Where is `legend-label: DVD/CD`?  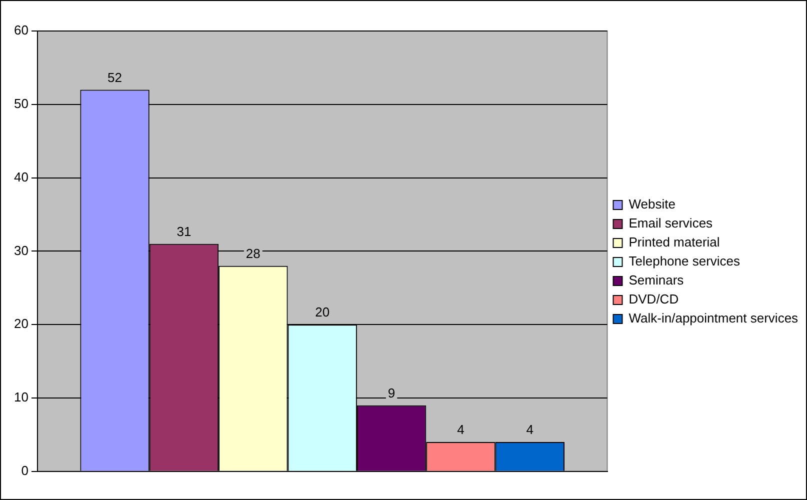 legend-label: DVD/CD is located at coordinates (653, 299).